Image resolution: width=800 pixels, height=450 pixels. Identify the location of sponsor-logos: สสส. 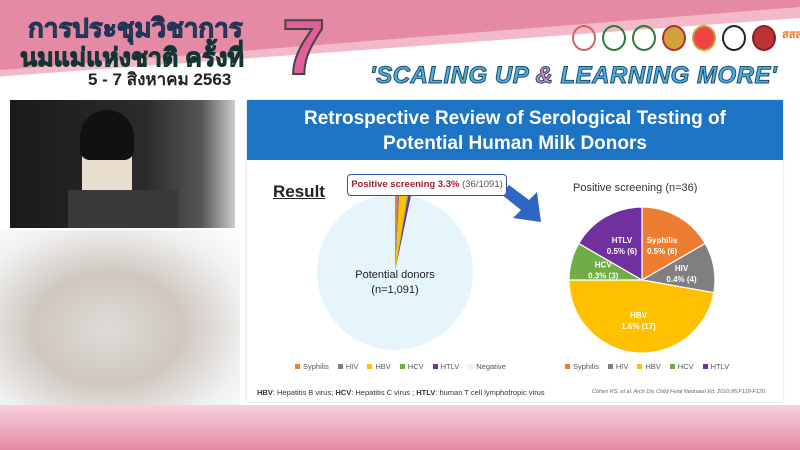
(686, 38).